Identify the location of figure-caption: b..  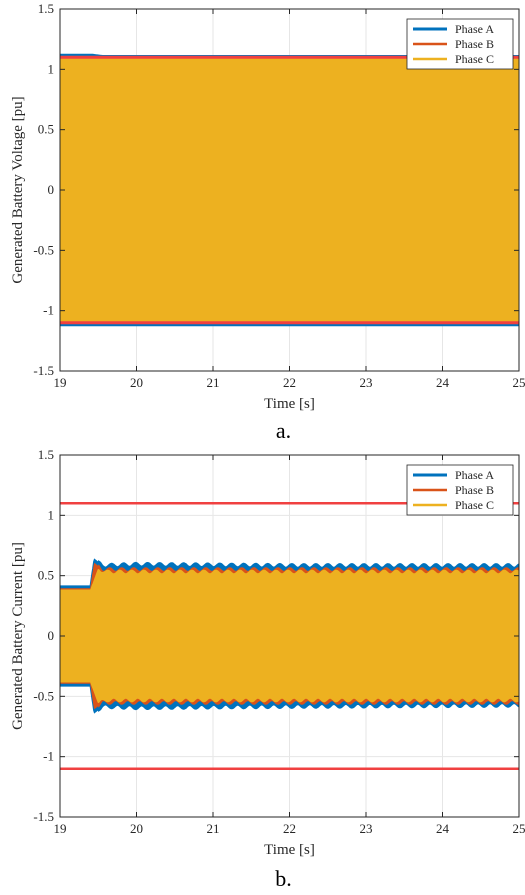
(283, 878).